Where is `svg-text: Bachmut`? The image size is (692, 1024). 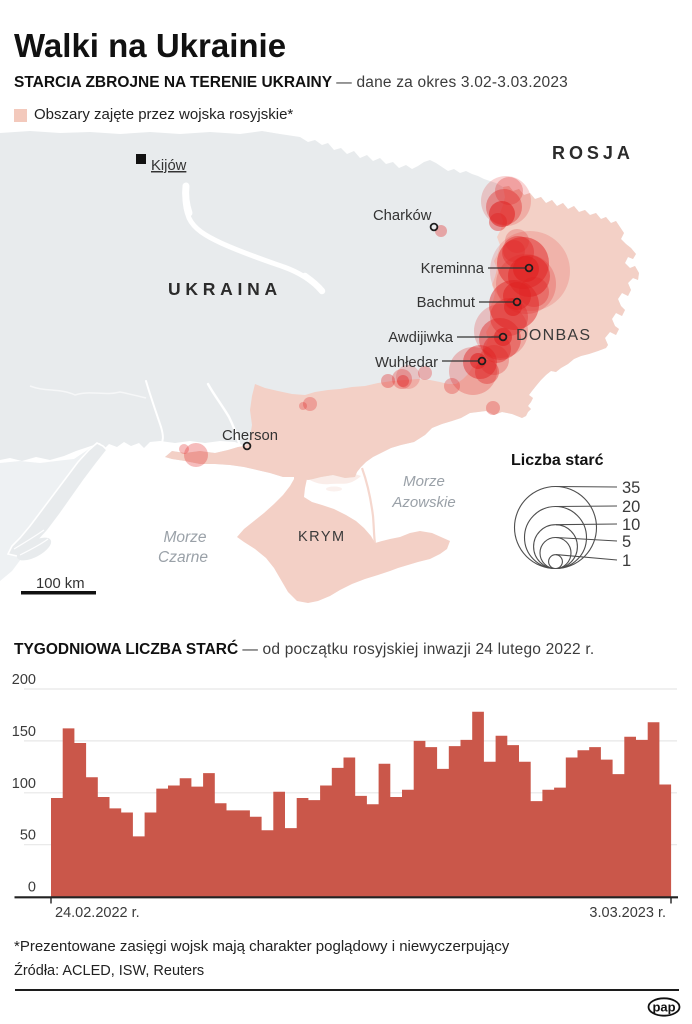 svg-text: Bachmut is located at coordinates (446, 303).